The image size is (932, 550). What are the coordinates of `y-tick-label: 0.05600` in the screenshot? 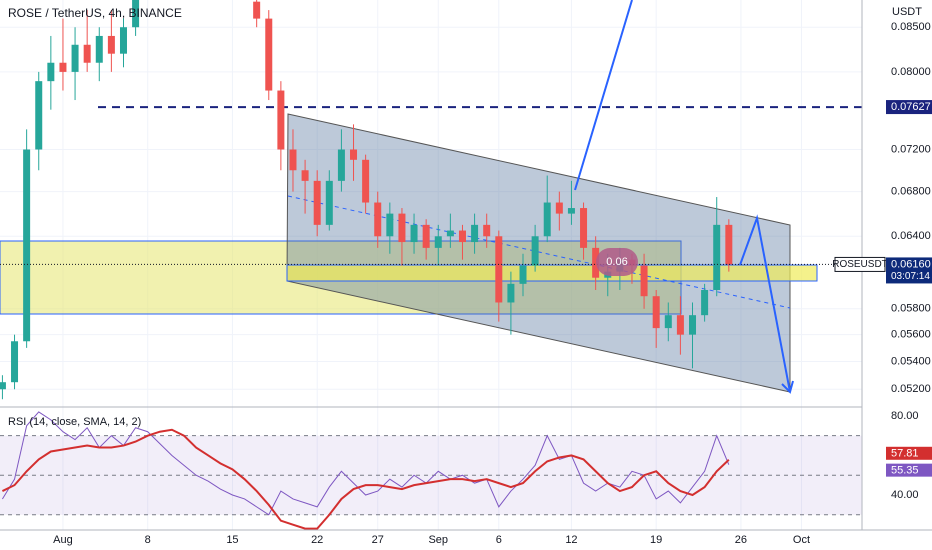 It's located at (911, 335).